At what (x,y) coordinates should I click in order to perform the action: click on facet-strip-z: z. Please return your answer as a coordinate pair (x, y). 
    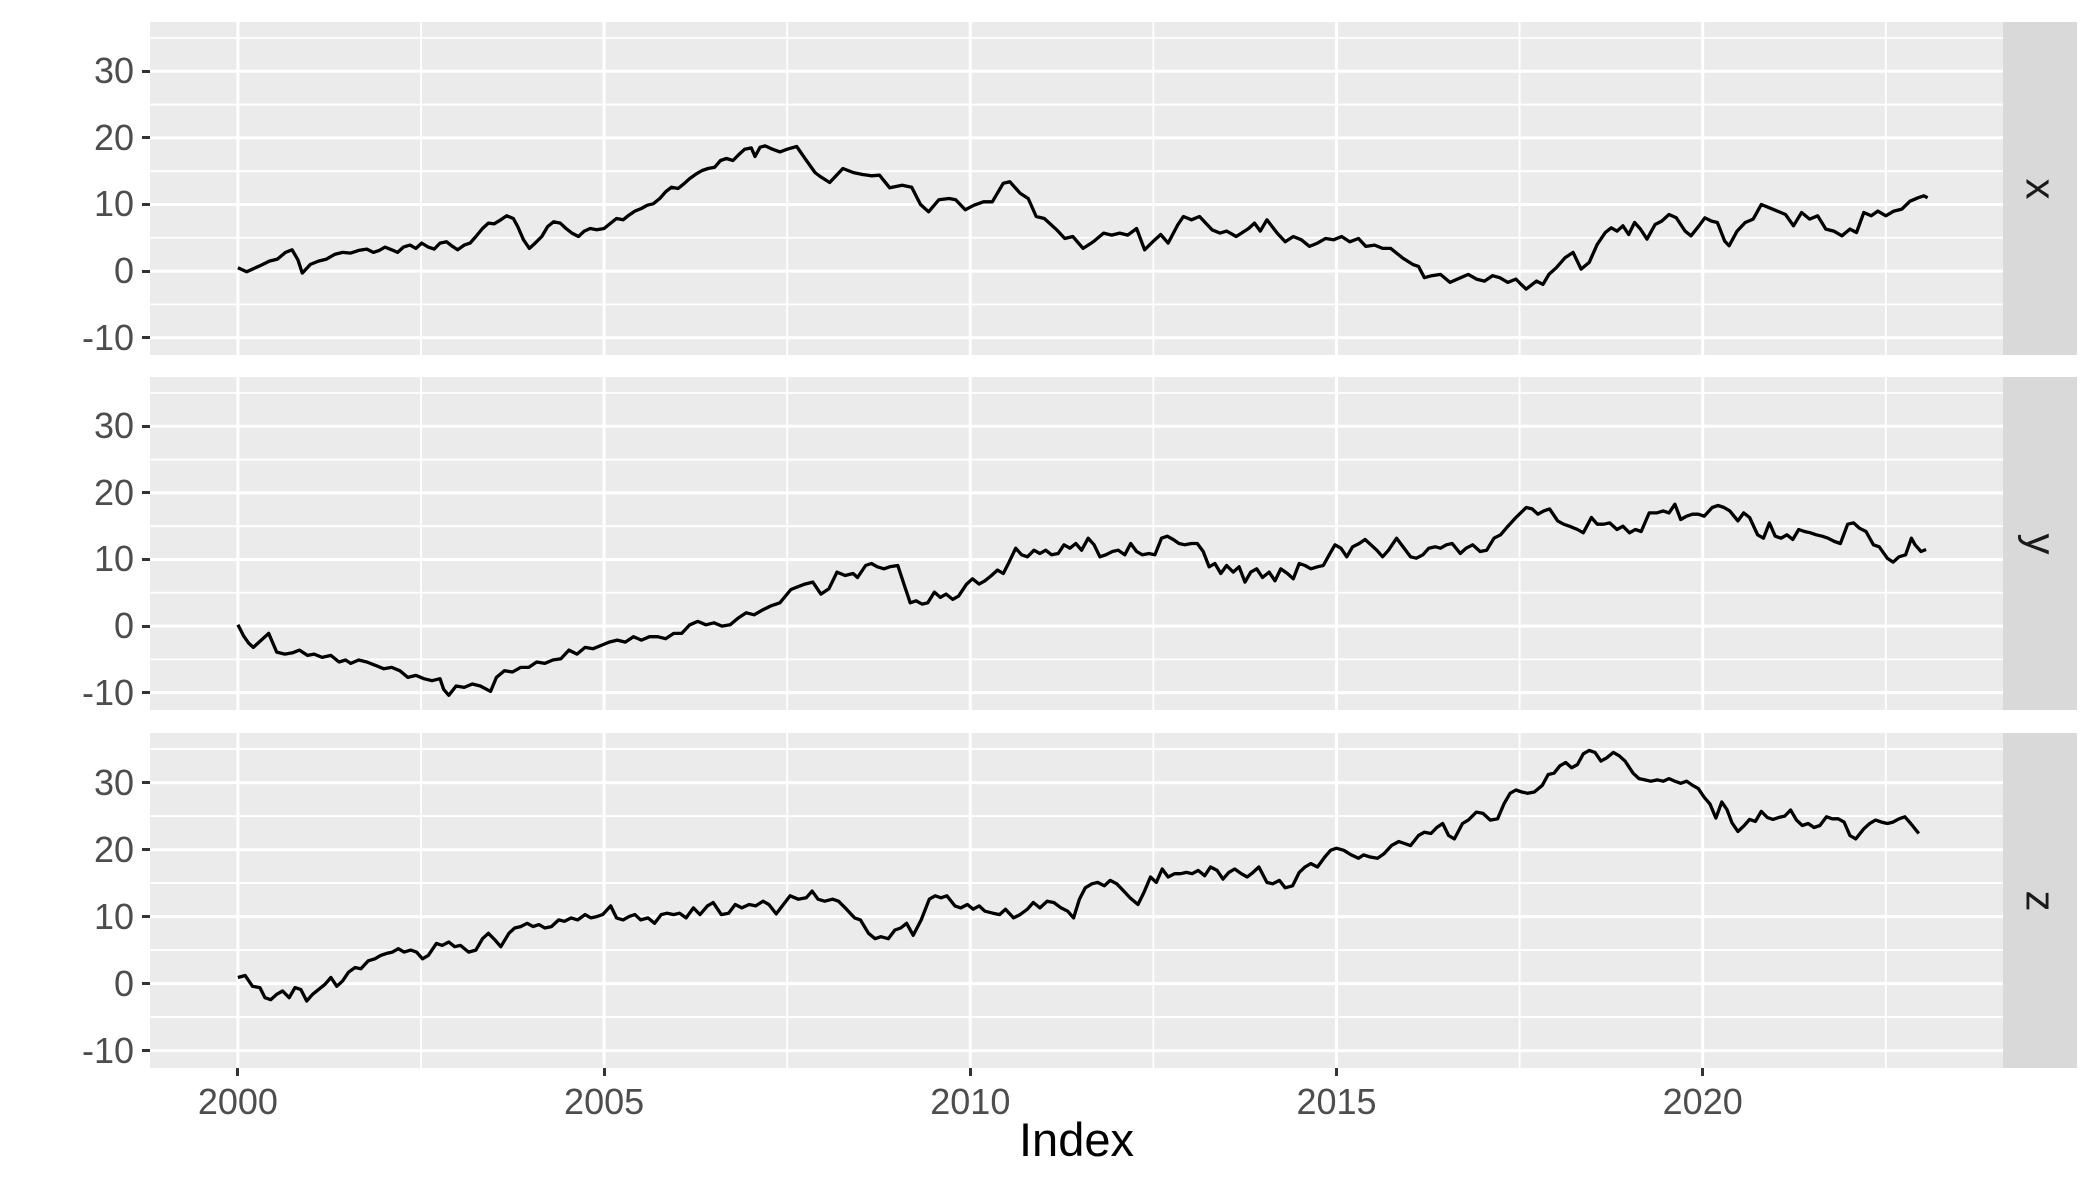
    Looking at the image, I should click on (2040, 900).